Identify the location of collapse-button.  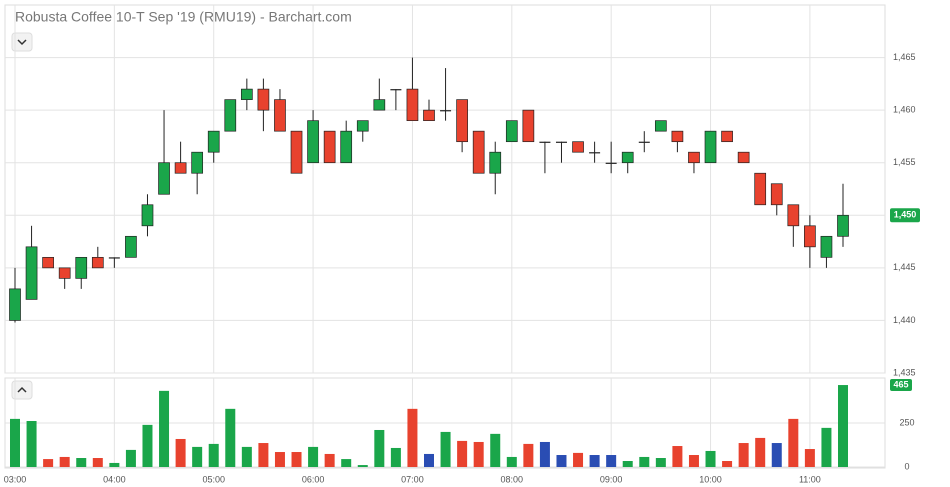
(22, 42).